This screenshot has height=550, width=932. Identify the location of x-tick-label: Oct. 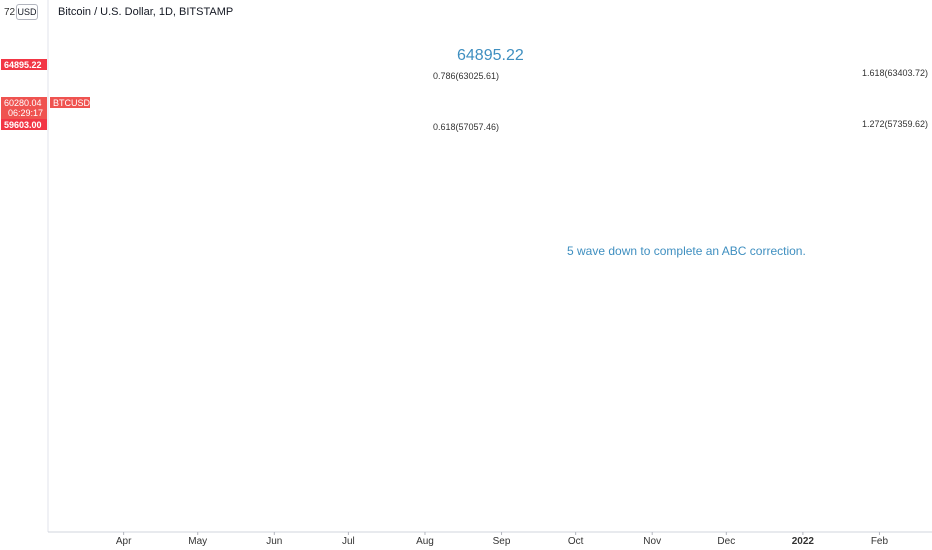
(576, 541).